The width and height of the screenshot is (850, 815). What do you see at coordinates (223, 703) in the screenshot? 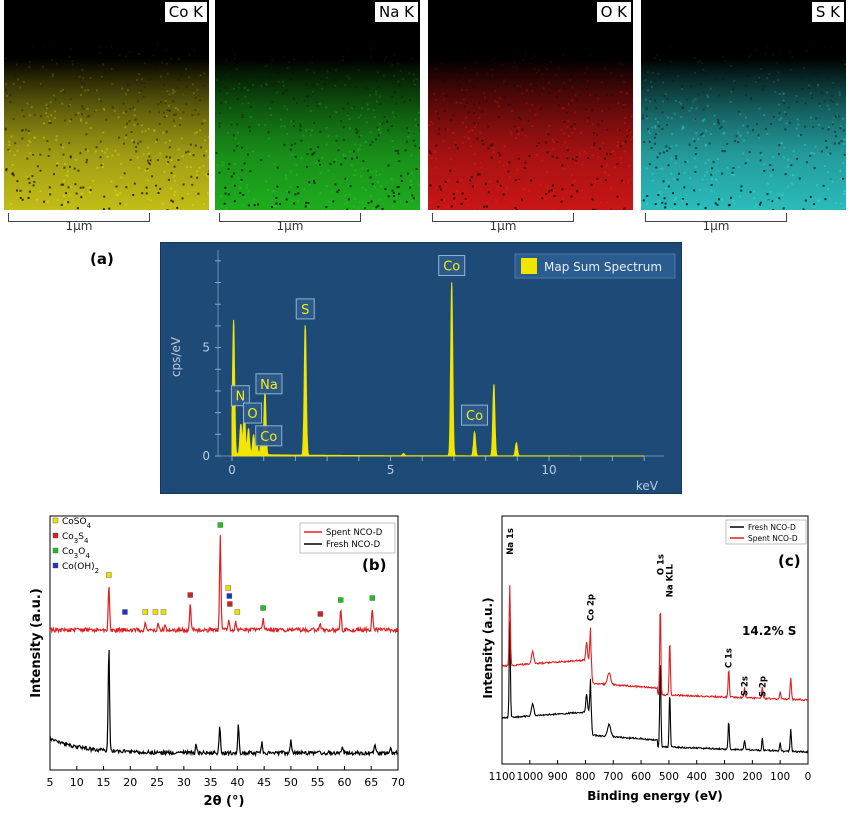
I see `xrd-series-fresh` at bounding box center [223, 703].